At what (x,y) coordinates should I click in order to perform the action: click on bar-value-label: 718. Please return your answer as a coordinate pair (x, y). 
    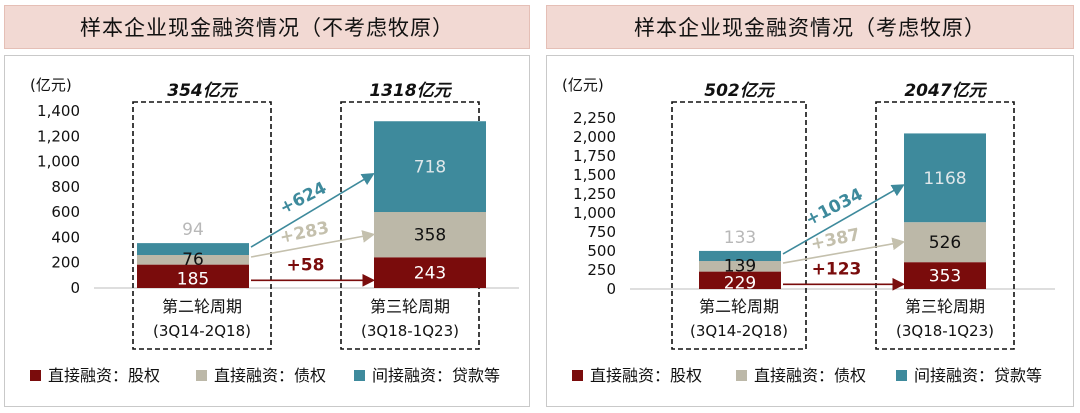
    Looking at the image, I should click on (430, 168).